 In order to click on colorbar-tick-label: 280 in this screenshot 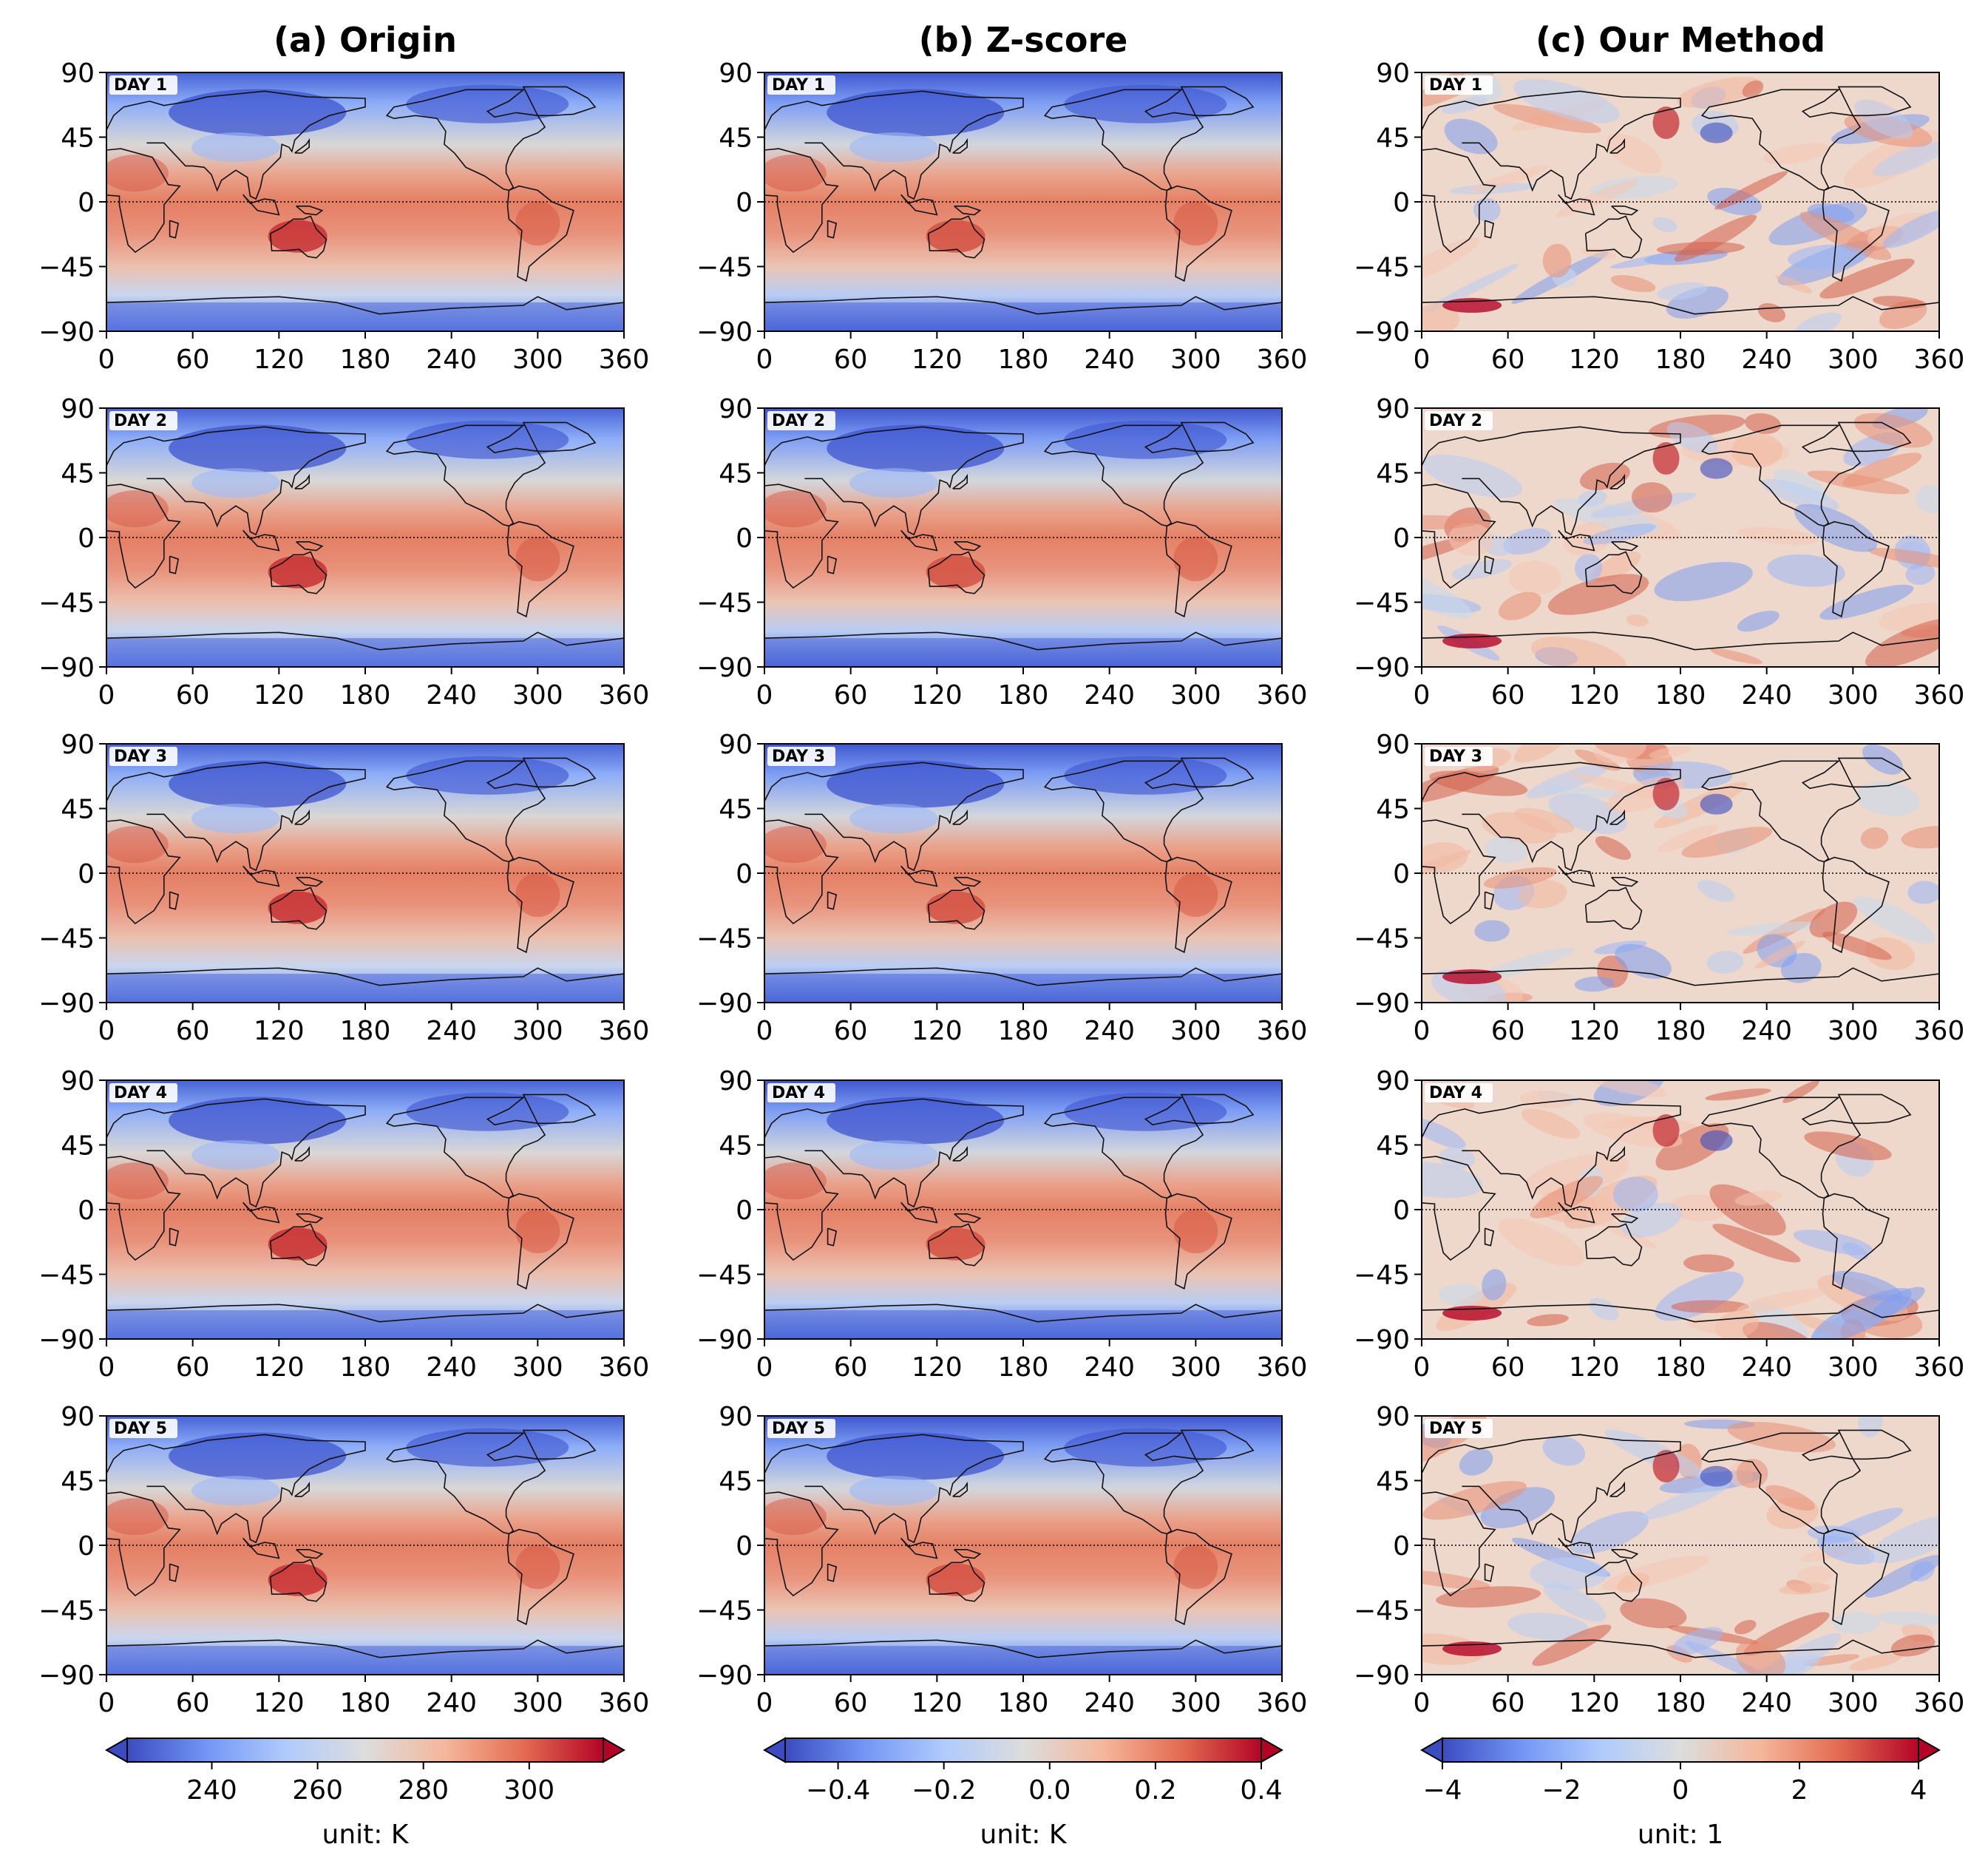, I will do `click(423, 1791)`.